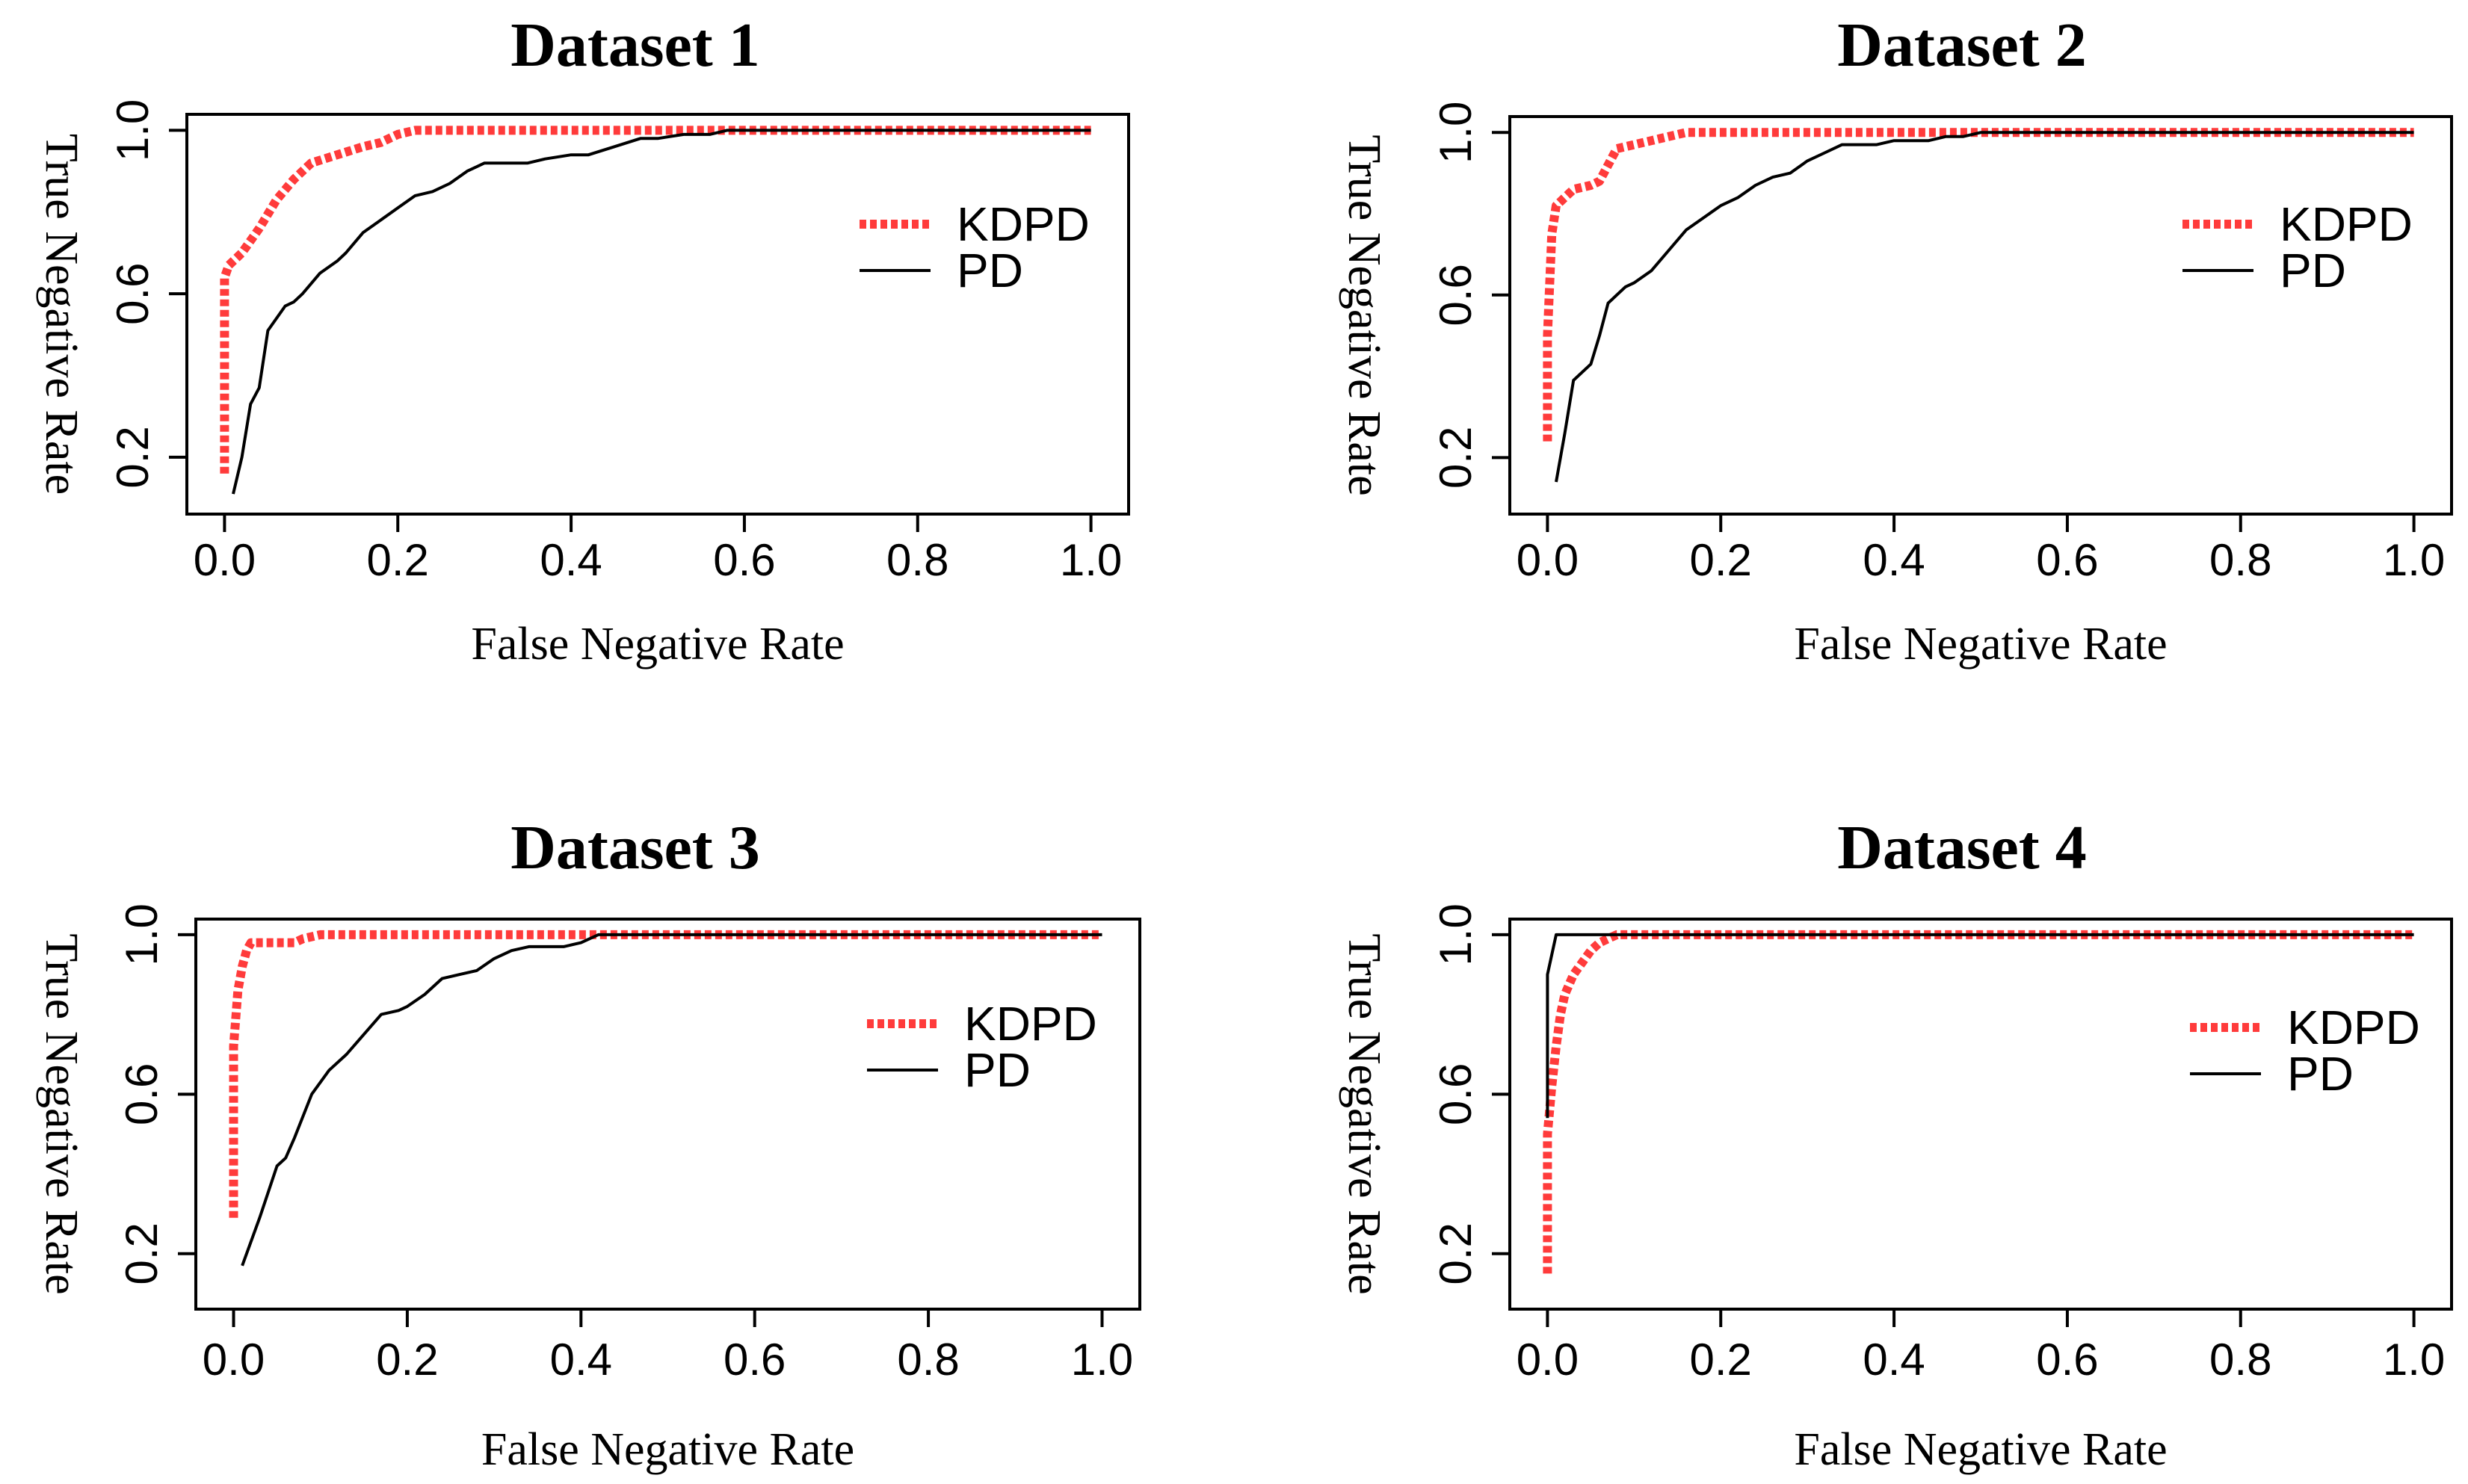 This screenshot has width=2468, height=1484. What do you see at coordinates (1962, 847) in the screenshot?
I see `chart-title: Dataset 4` at bounding box center [1962, 847].